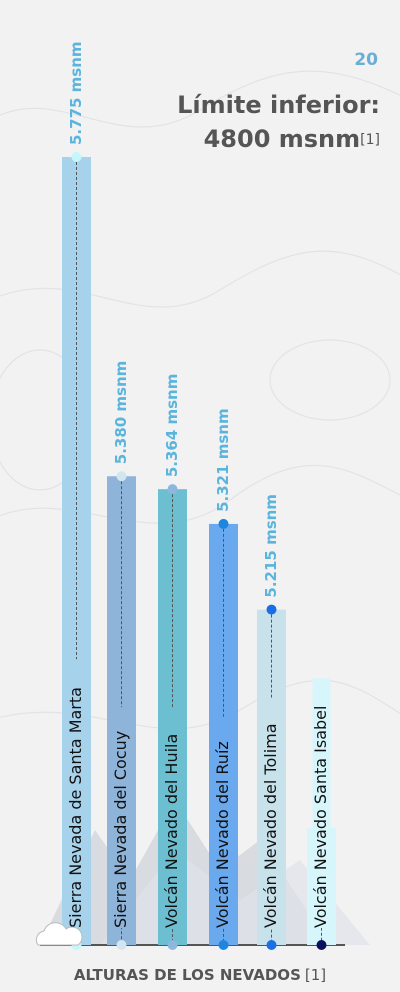 This screenshot has width=400, height=992. I want to click on title-ref: [1], so click(315, 975).